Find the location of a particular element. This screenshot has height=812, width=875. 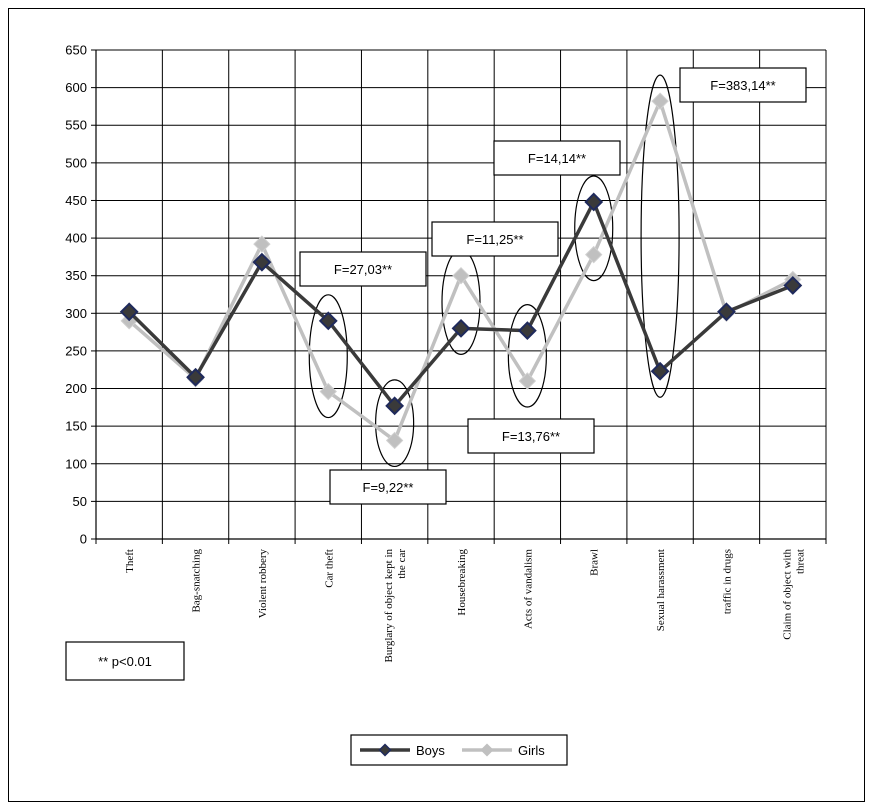

y-tick-label: 350 is located at coordinates (76, 275).